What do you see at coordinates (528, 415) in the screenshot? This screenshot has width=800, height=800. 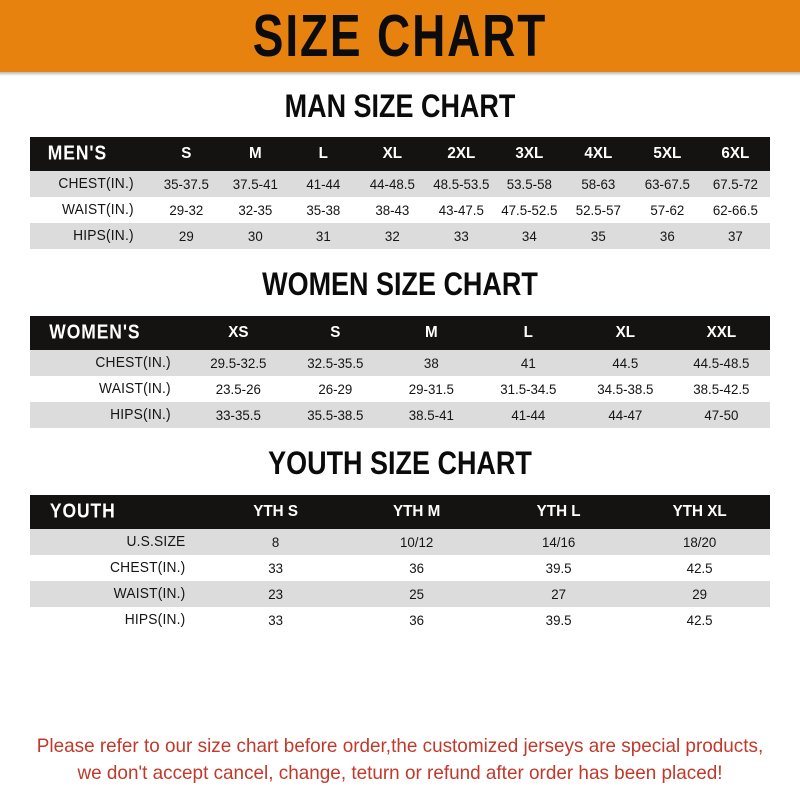 I see `women-cell: 41-44` at bounding box center [528, 415].